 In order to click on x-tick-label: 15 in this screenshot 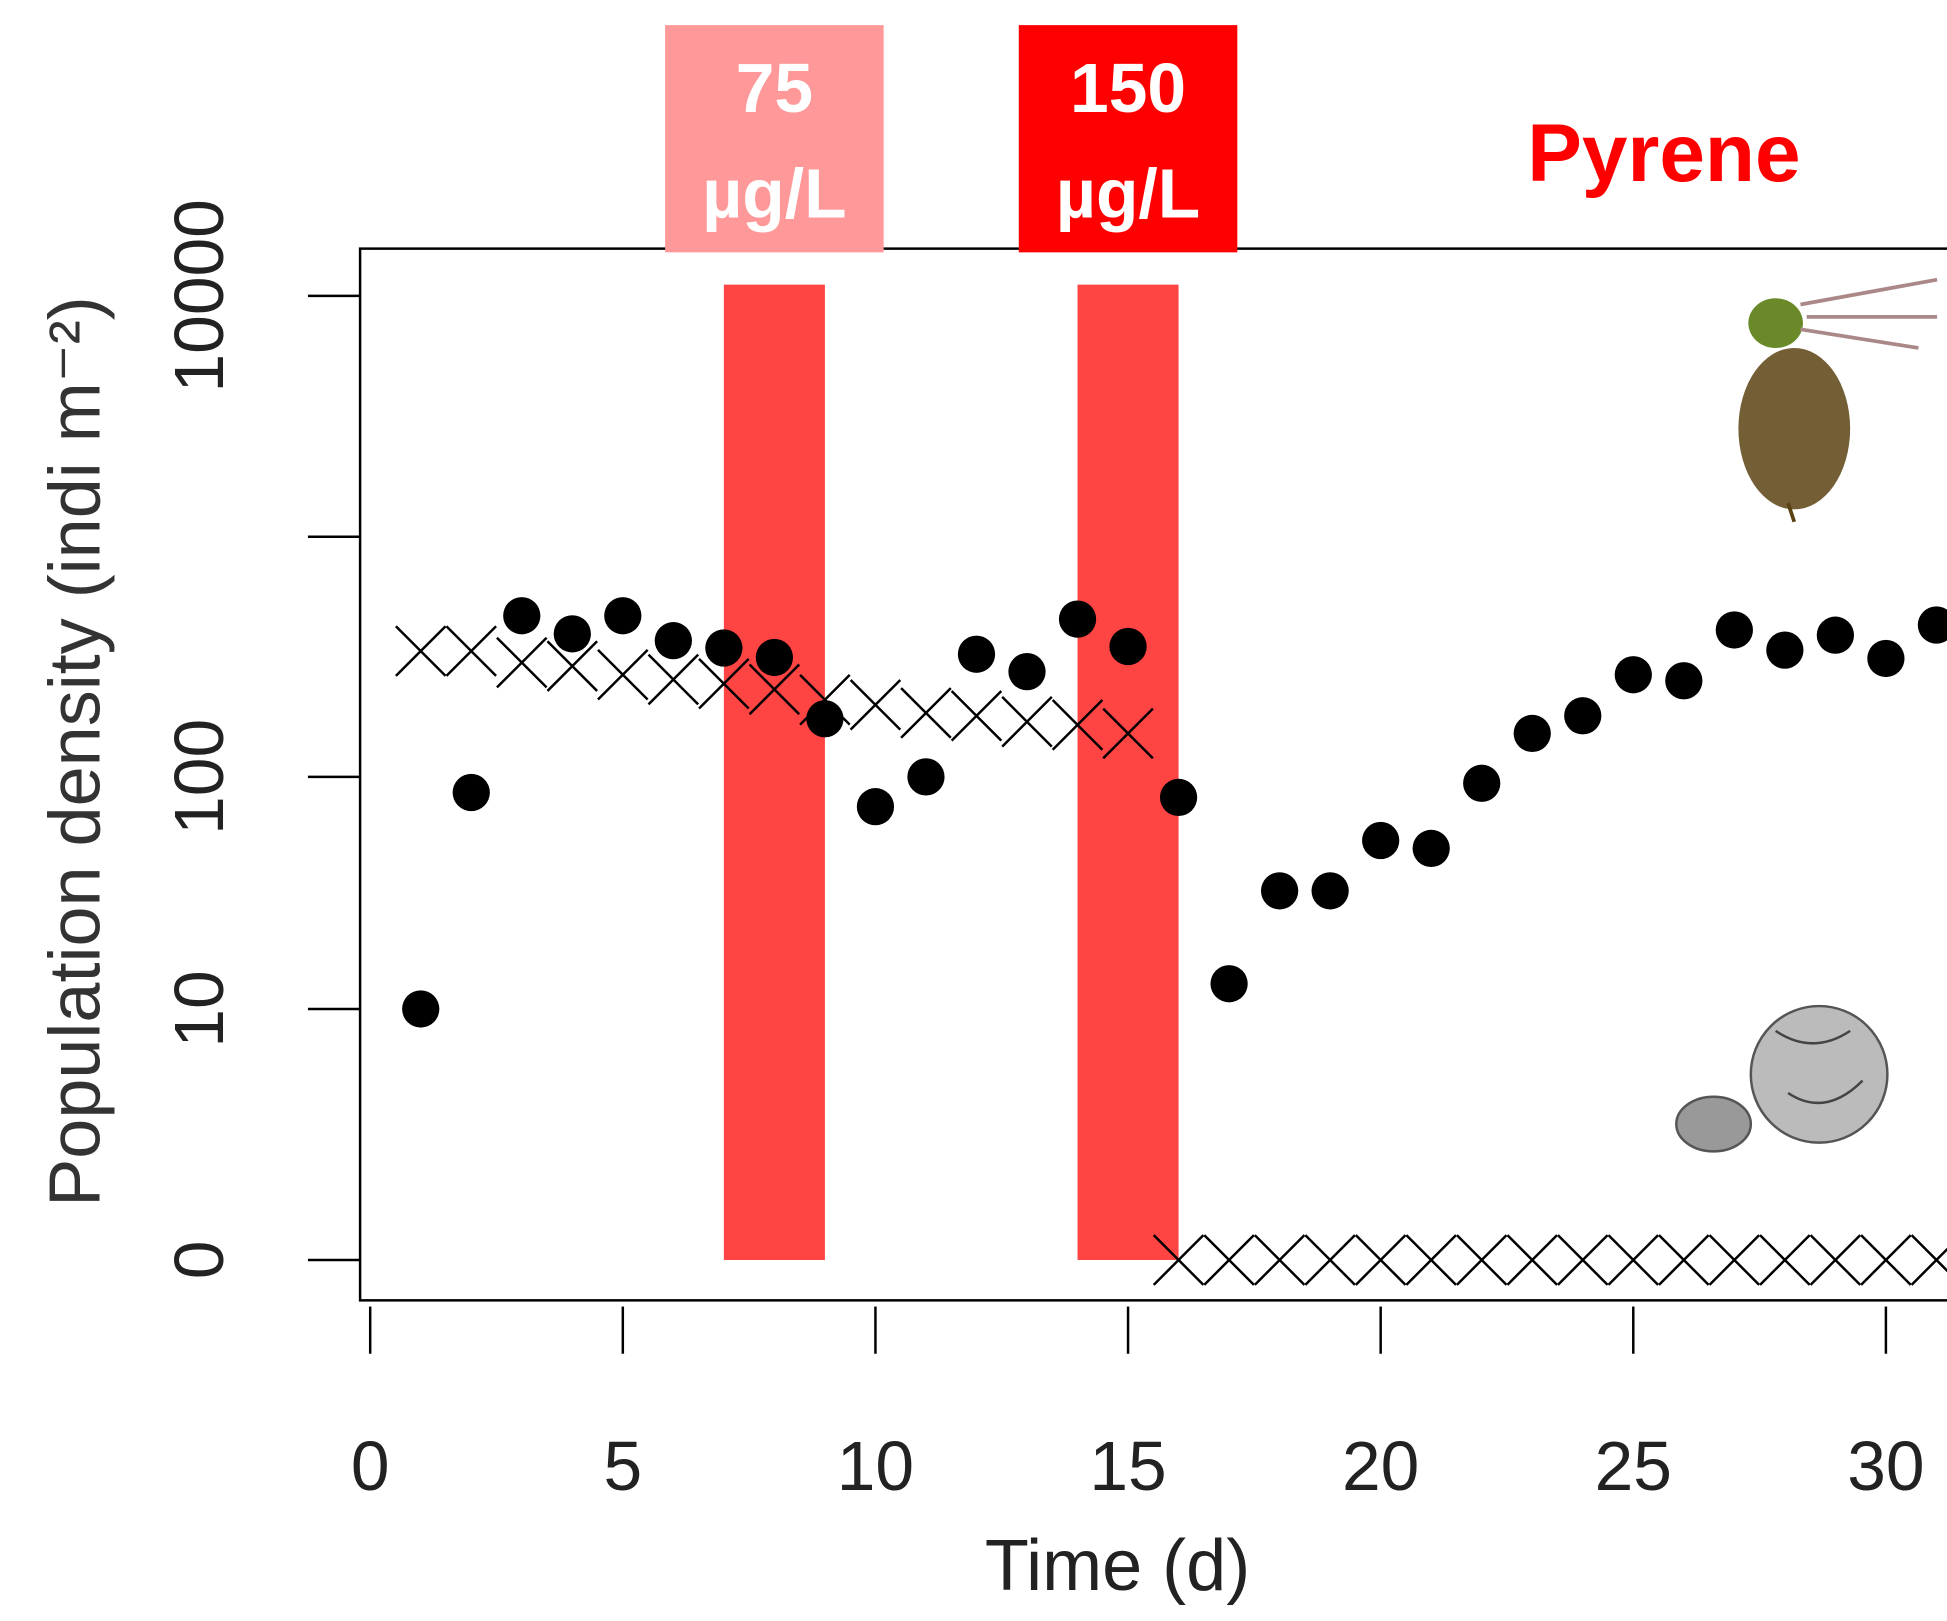, I will do `click(1127, 1466)`.